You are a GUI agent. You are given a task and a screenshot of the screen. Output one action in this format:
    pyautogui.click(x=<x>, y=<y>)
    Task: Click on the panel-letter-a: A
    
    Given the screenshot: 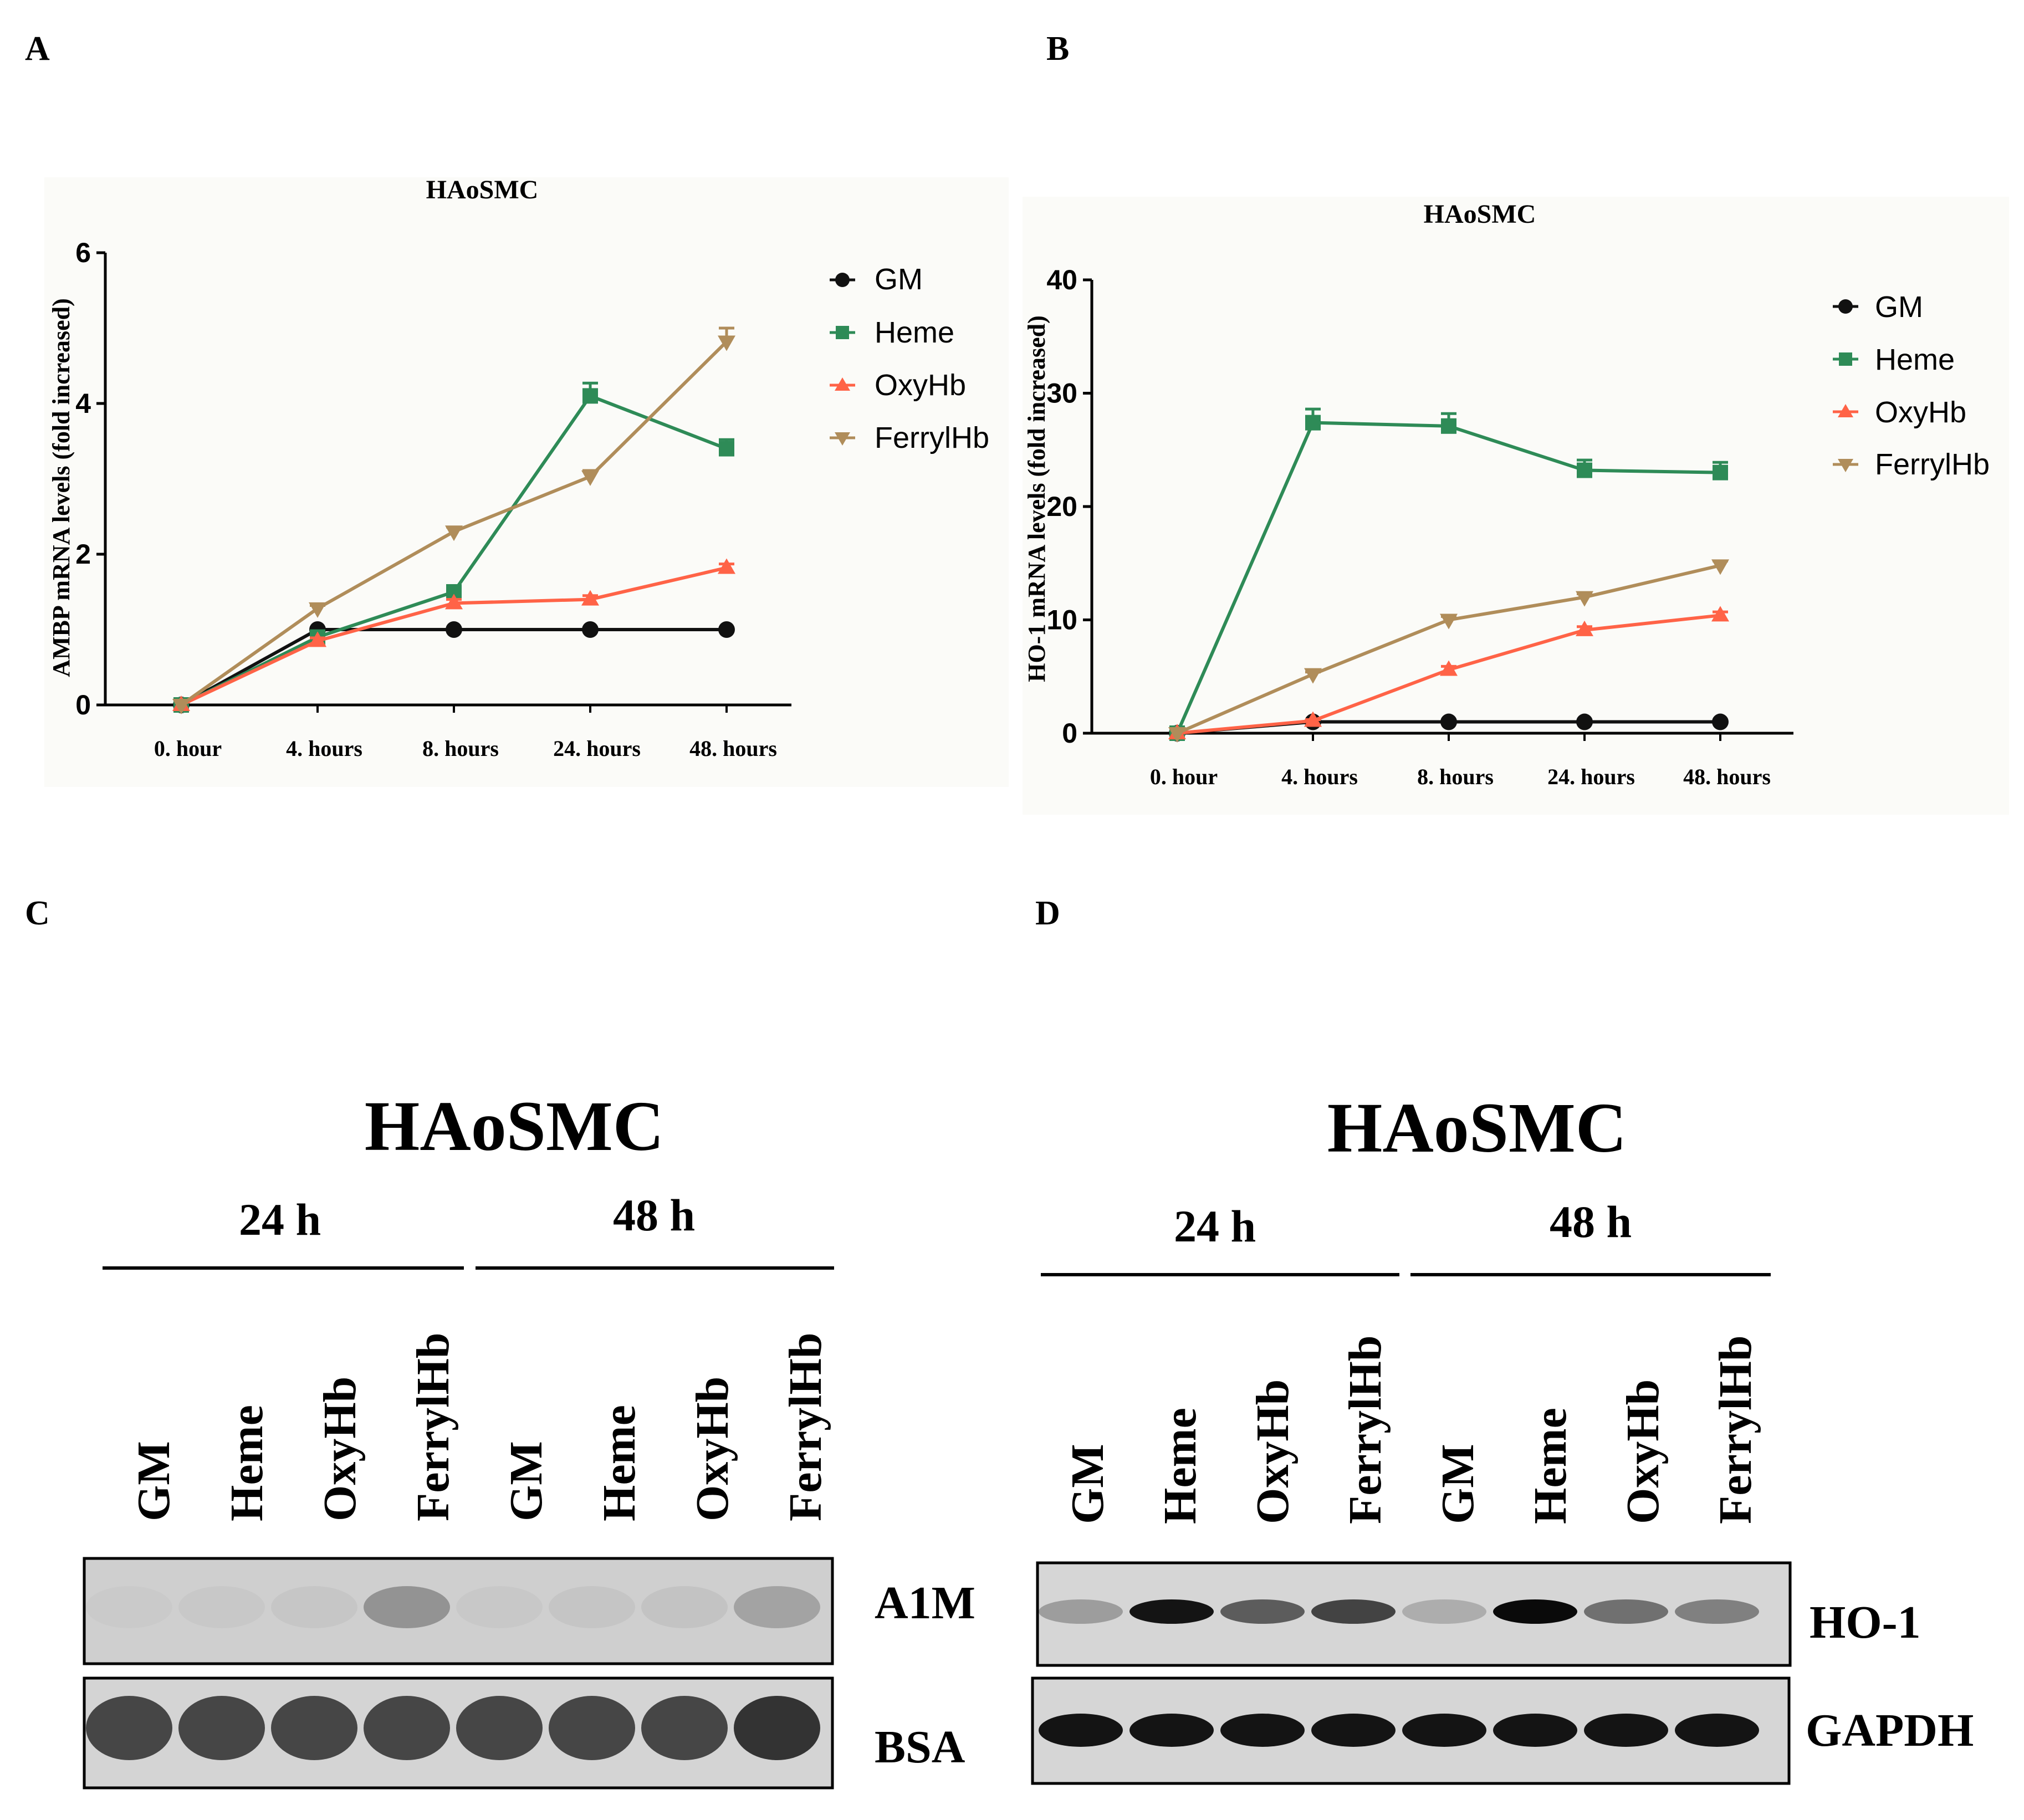 What is the action you would take?
    pyautogui.click(x=37, y=49)
    